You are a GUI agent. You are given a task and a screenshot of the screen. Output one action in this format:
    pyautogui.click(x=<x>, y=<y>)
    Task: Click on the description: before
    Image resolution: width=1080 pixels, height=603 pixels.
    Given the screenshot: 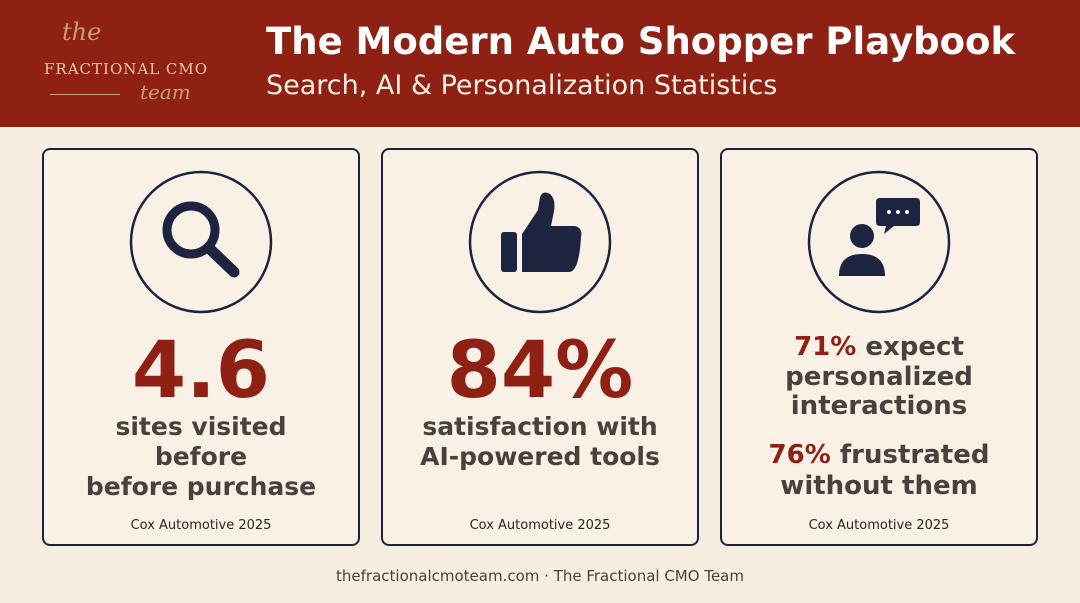 What is the action you would take?
    pyautogui.click(x=201, y=456)
    